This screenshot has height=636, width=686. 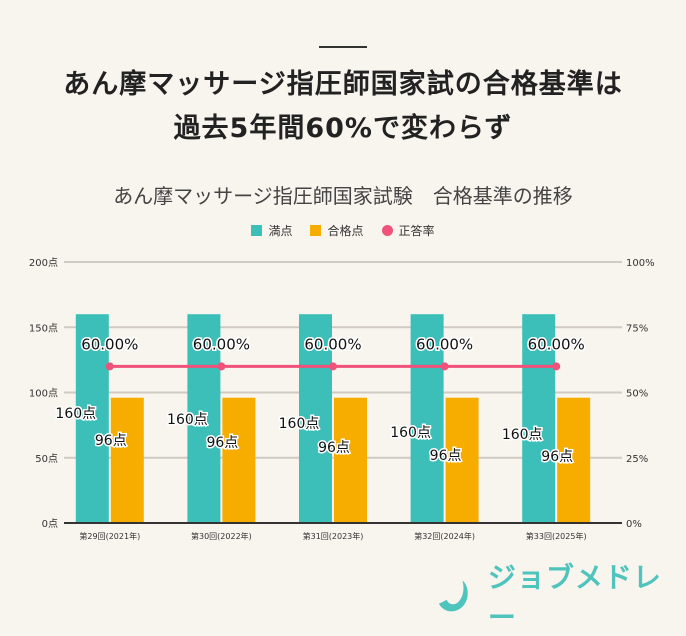 I want to click on logo-text: ジョブメドレー, so click(x=574, y=597).